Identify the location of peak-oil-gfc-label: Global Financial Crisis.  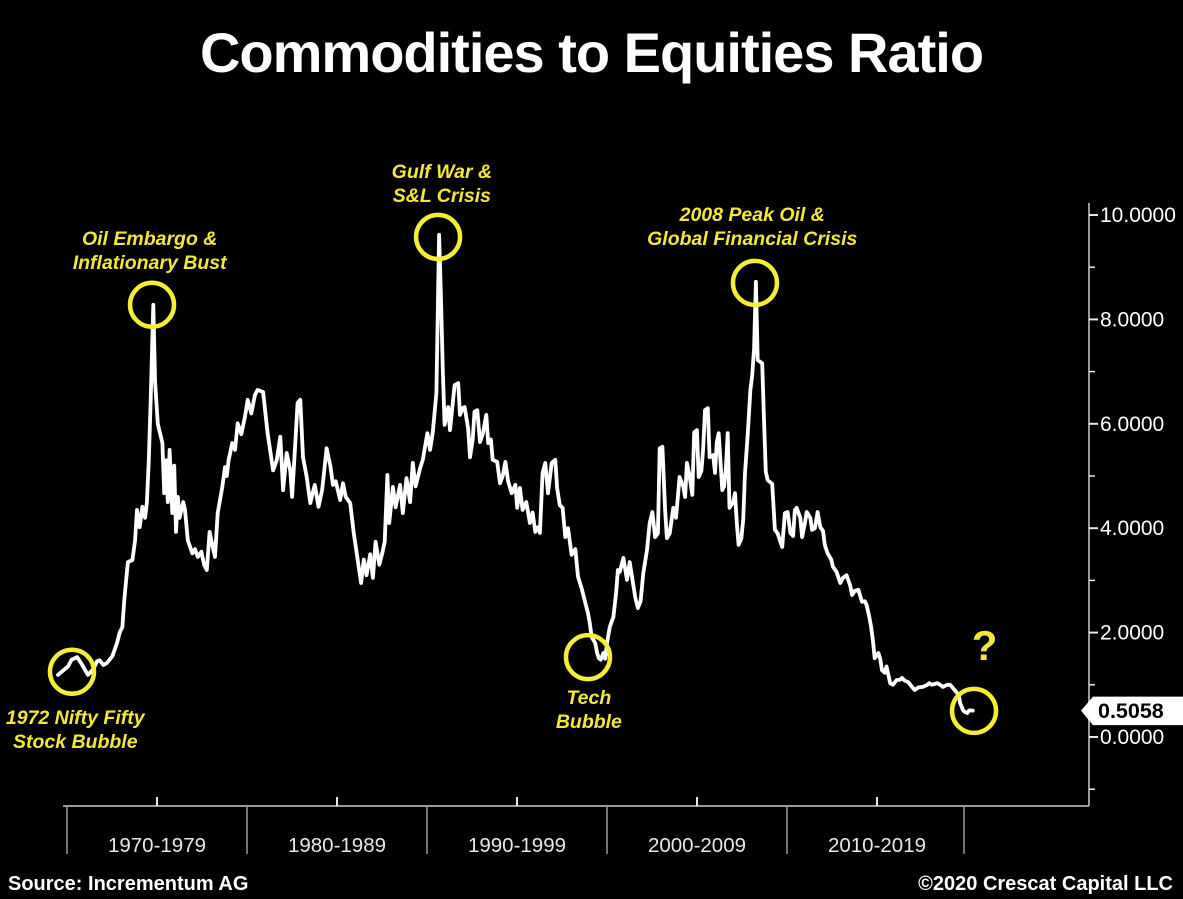
(752, 239).